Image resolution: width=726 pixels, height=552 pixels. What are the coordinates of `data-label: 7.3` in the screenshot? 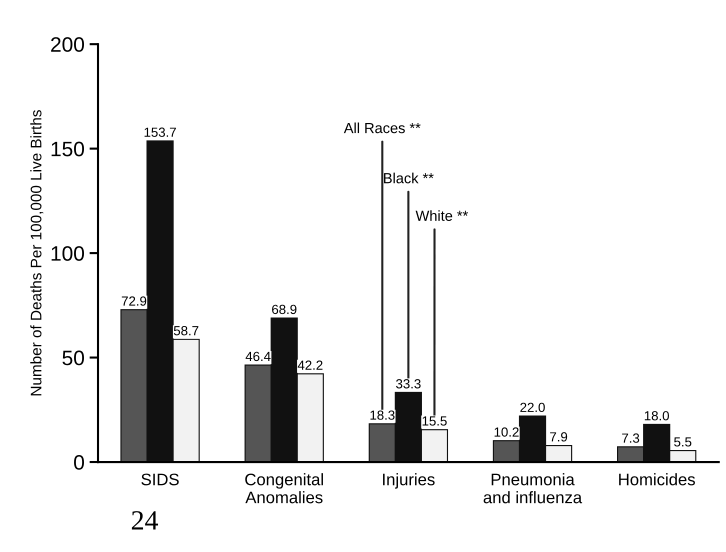 It's located at (631, 438).